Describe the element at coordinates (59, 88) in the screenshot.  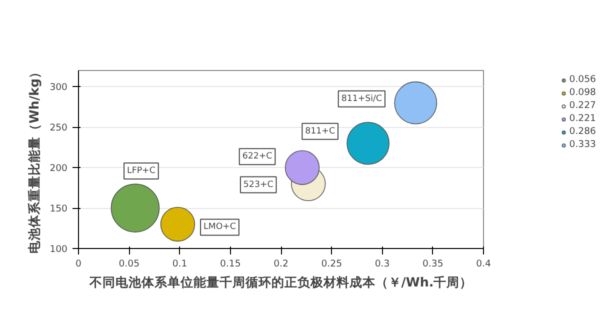
I see `y-tick-label: 300` at that location.